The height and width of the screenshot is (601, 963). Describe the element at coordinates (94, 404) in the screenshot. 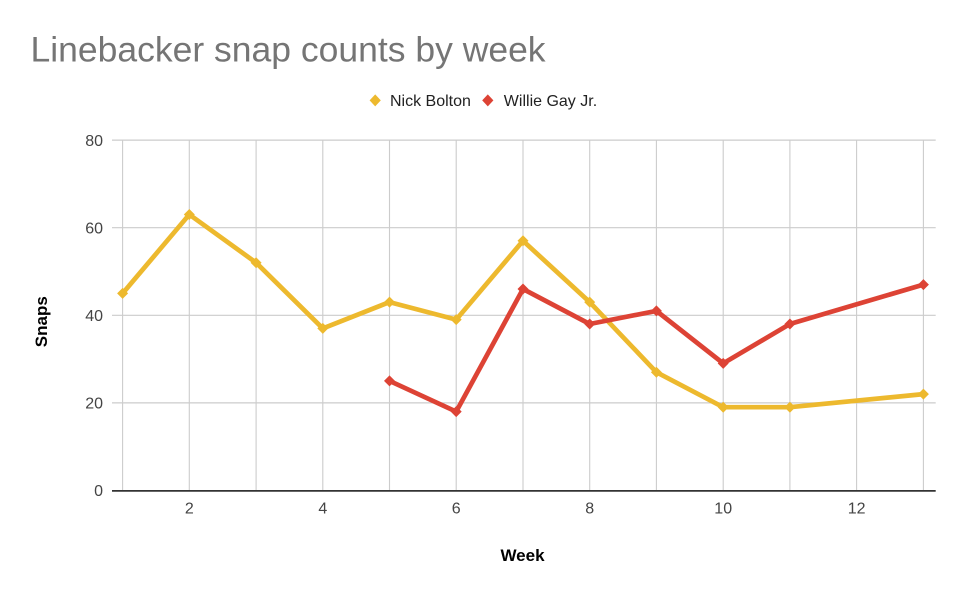

I see `svg-text: 20` at that location.